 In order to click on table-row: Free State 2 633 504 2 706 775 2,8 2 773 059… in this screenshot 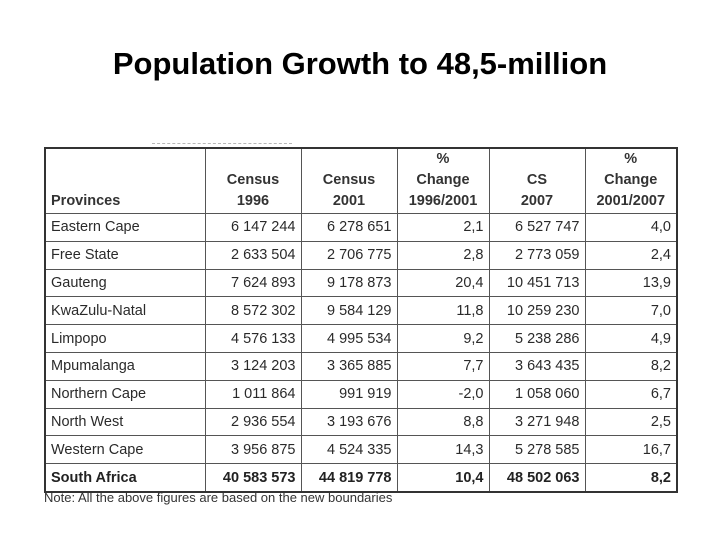, I will do `click(361, 255)`.